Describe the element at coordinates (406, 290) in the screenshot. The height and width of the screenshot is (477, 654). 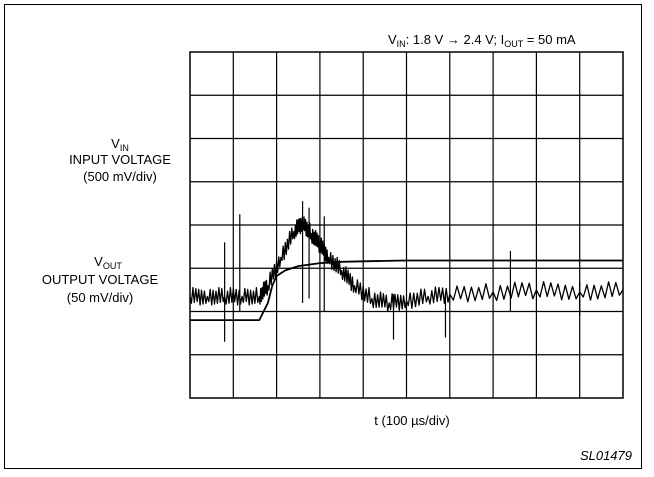
I see `vin-trace` at that location.